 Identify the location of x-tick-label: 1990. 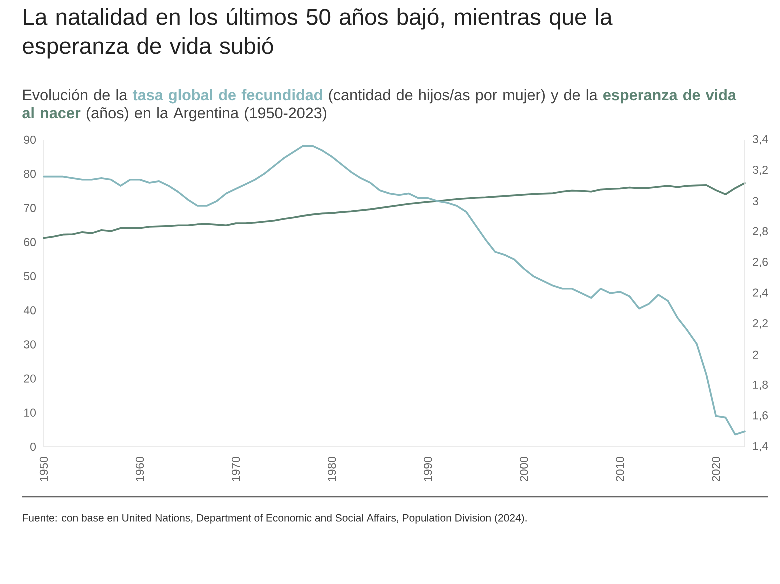
(428, 469).